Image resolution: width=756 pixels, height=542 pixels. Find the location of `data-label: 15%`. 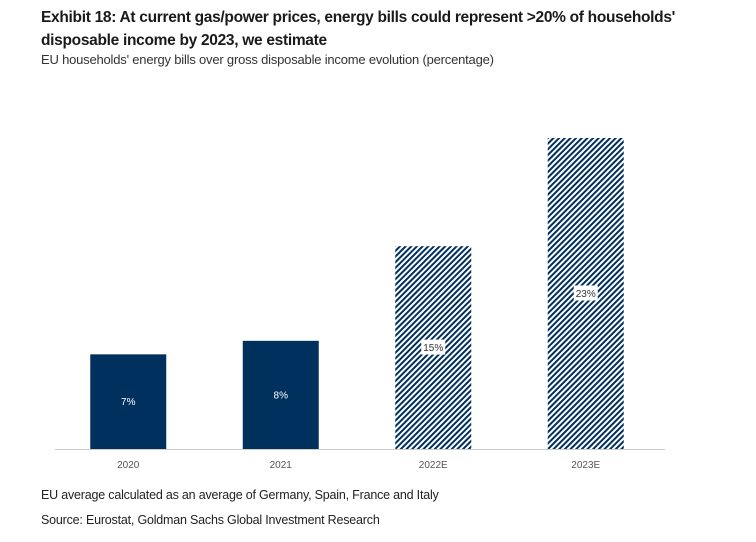

data-label: 15% is located at coordinates (433, 348).